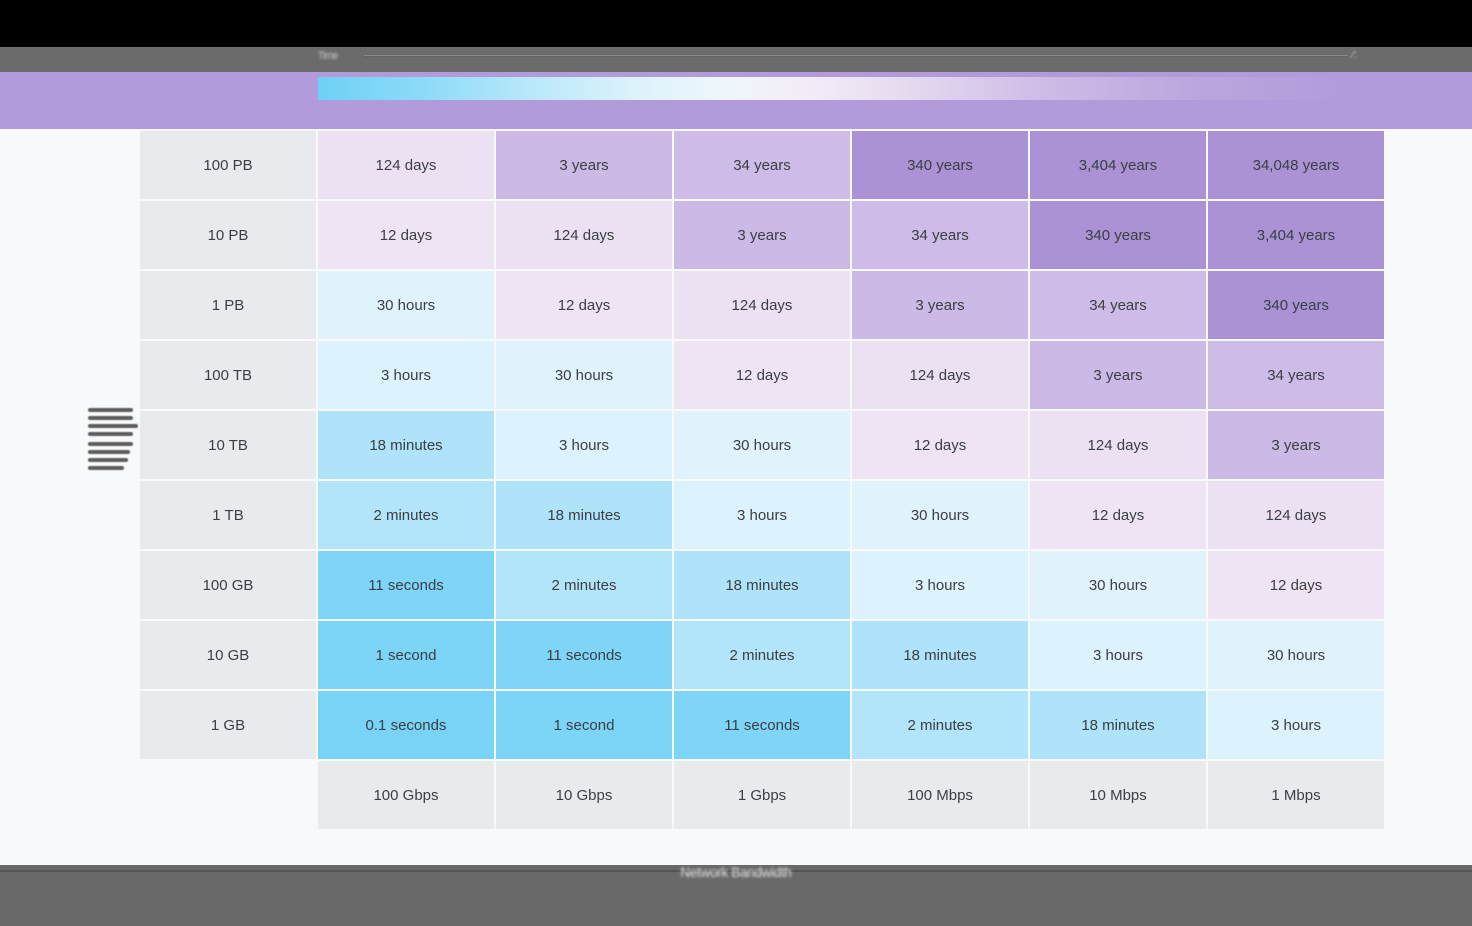 Image resolution: width=1472 pixels, height=926 pixels. What do you see at coordinates (584, 795) in the screenshot?
I see `column-label-cell: 10 Gbps` at bounding box center [584, 795].